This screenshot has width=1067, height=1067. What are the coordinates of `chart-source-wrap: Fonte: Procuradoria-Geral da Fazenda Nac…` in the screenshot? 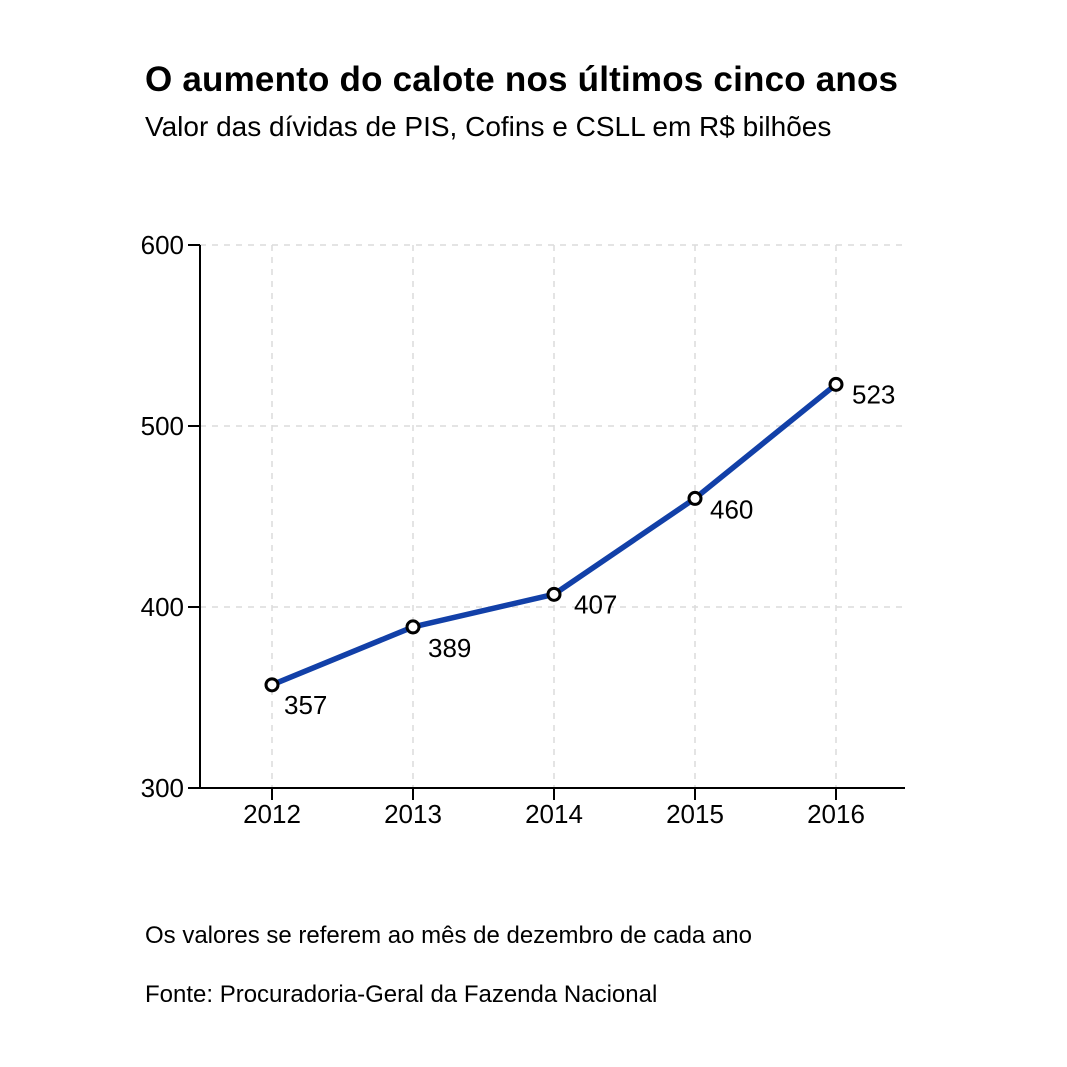 It's located at (545, 995).